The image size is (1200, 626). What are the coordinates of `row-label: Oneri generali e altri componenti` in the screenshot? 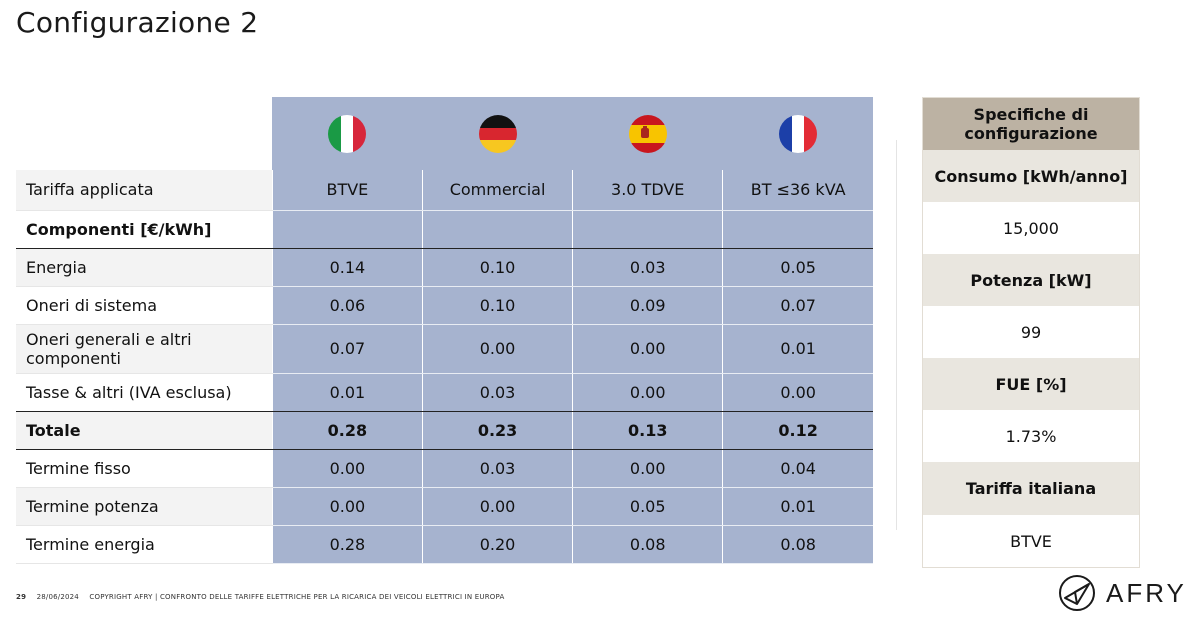 It's located at (144, 349).